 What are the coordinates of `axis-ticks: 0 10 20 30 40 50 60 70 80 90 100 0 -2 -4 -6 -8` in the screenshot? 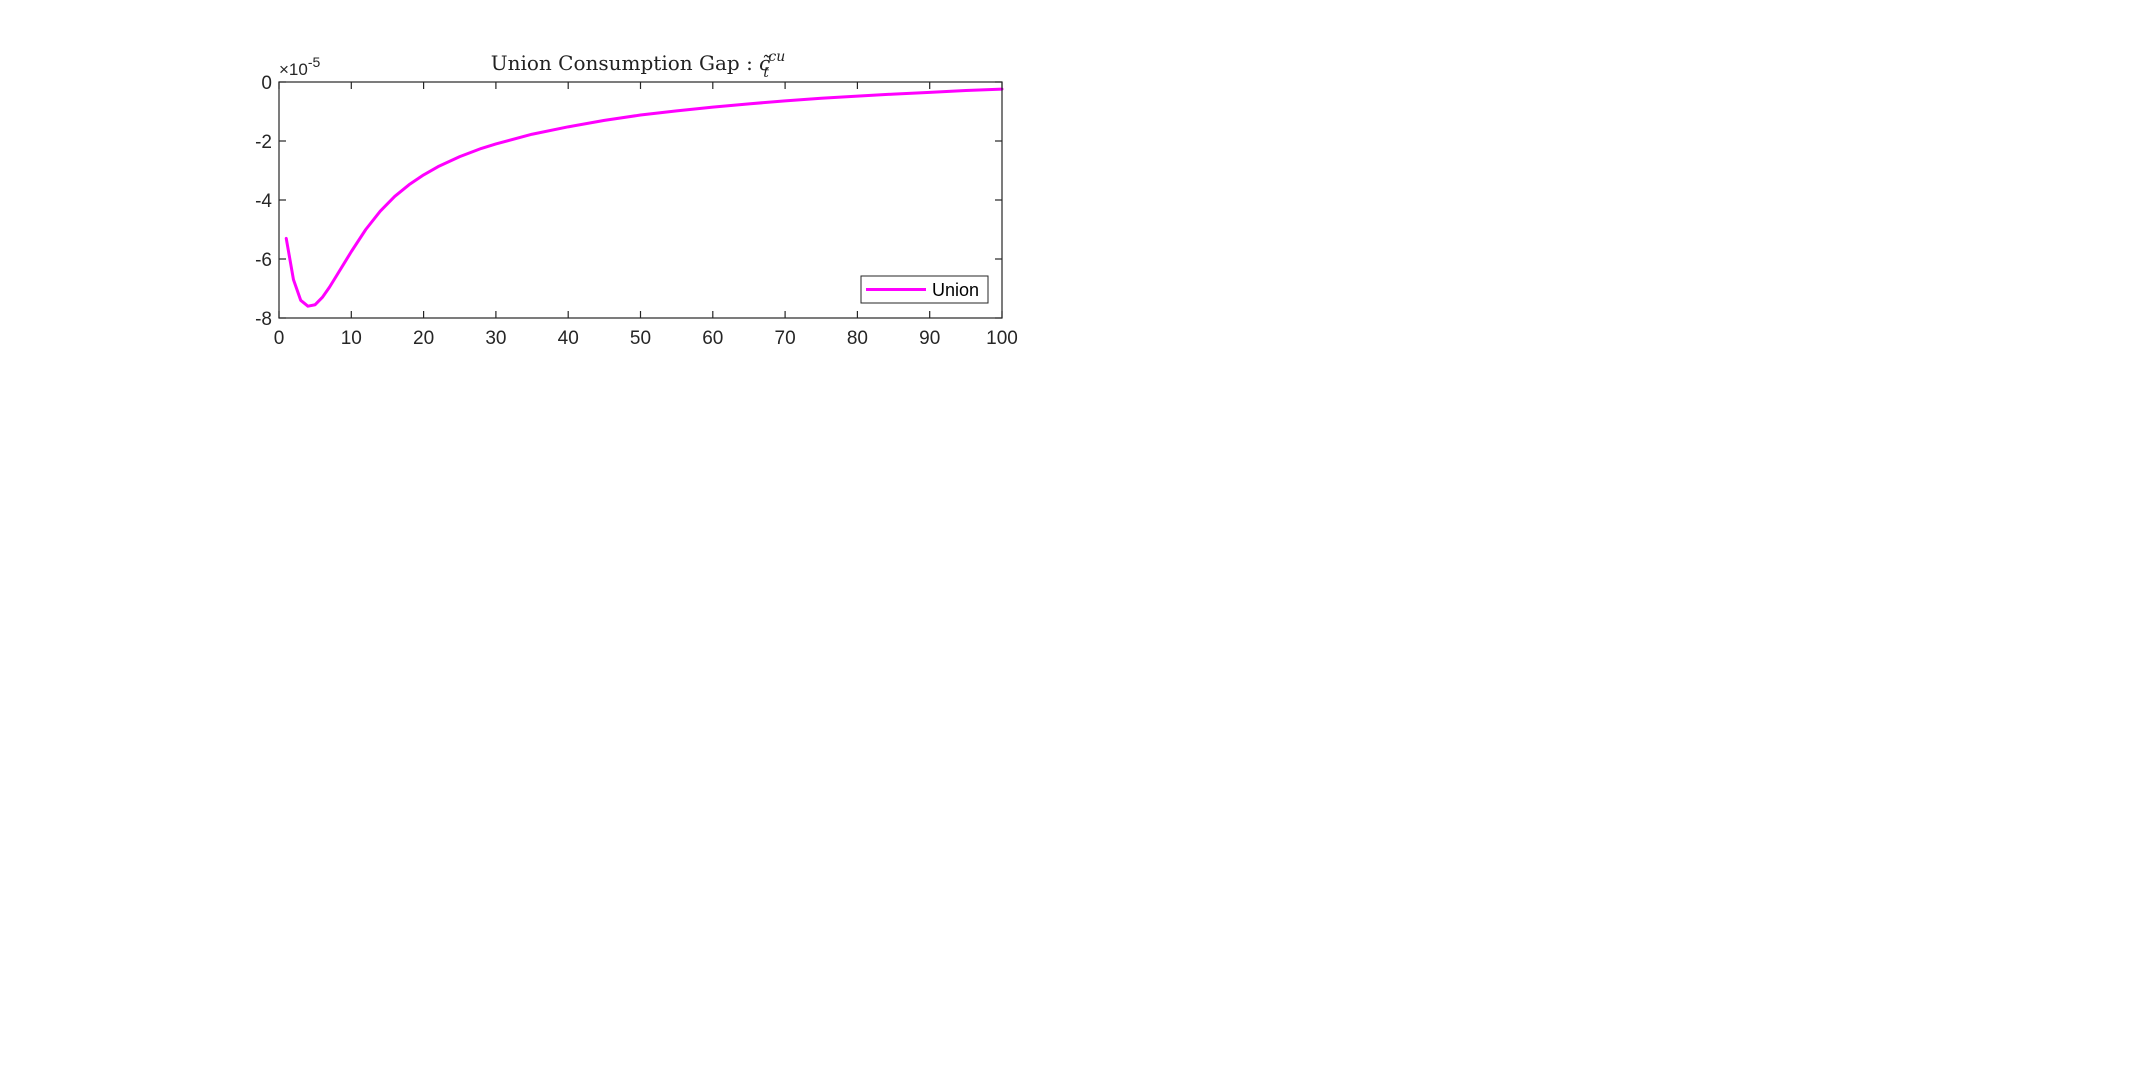 It's located at (636, 211).